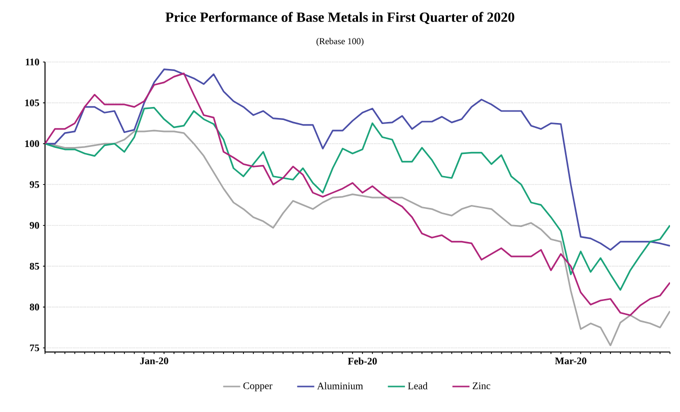 The height and width of the screenshot is (412, 680). Describe the element at coordinates (35, 266) in the screenshot. I see `y-tick-label: 85` at that location.